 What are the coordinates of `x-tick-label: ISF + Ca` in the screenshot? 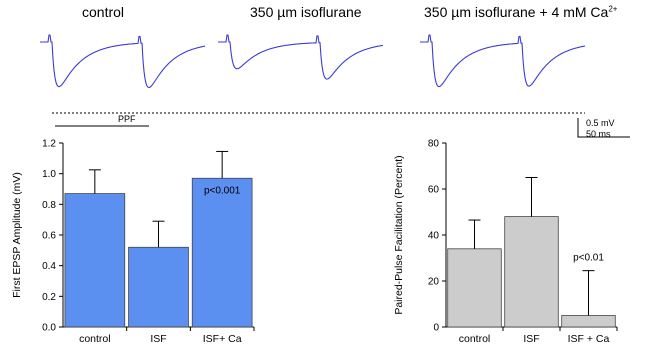 It's located at (589, 339).